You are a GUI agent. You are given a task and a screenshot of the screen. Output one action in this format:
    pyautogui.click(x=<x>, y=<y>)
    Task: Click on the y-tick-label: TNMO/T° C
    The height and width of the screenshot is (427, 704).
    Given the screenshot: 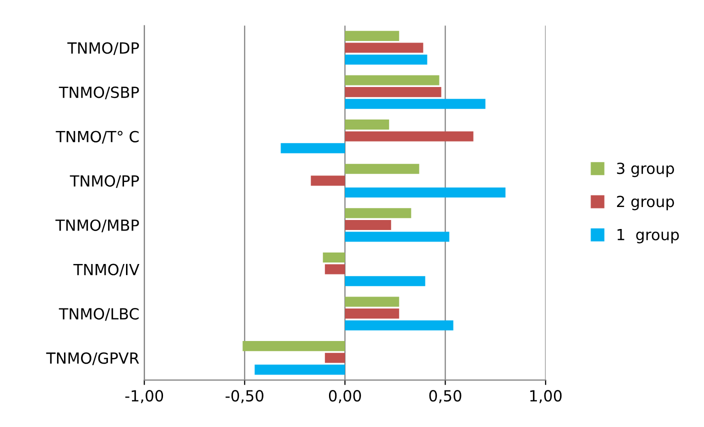 What is the action you would take?
    pyautogui.click(x=97, y=137)
    